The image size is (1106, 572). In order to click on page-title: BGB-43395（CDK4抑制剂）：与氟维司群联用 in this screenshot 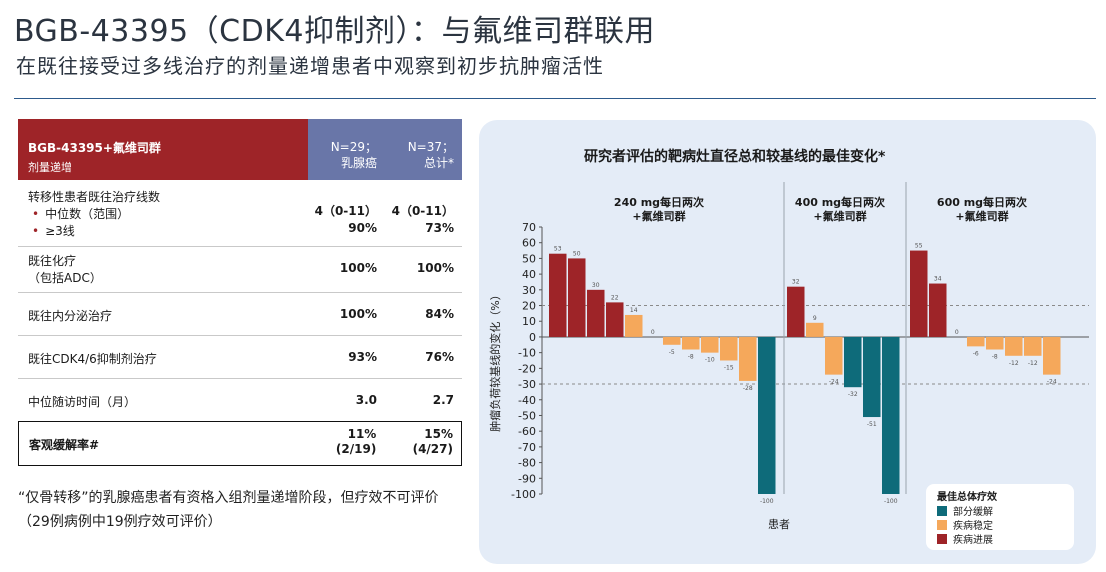, I will do `click(334, 31)`.